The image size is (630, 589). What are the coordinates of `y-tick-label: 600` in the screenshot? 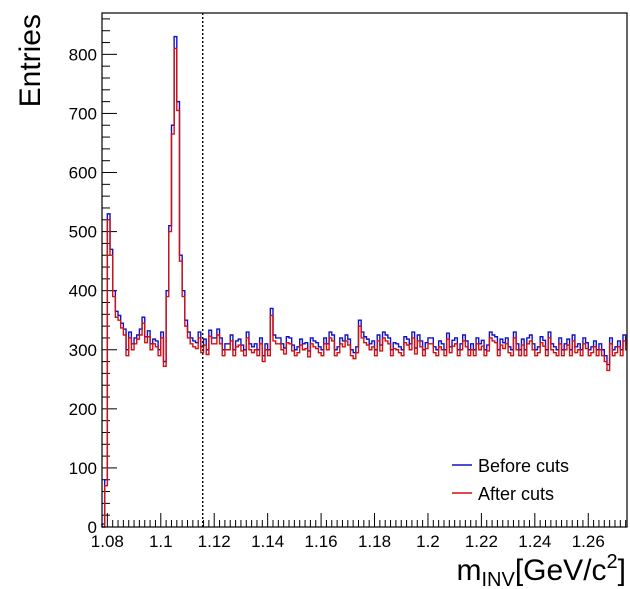 It's located at (83, 173).